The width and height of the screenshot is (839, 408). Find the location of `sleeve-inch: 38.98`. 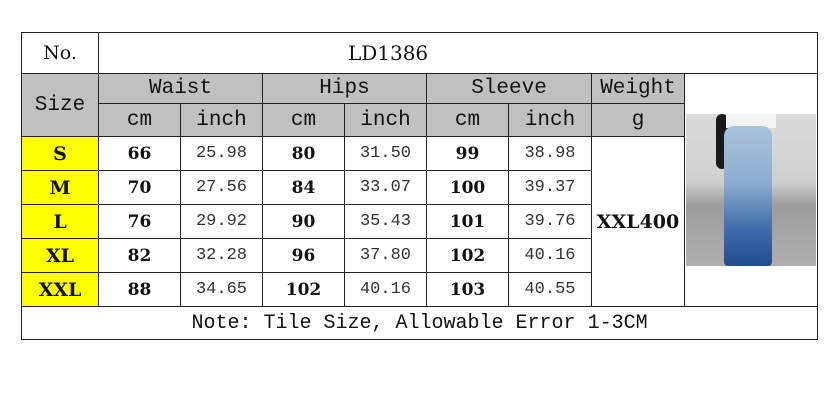

sleeve-inch: 38.98 is located at coordinates (550, 153).